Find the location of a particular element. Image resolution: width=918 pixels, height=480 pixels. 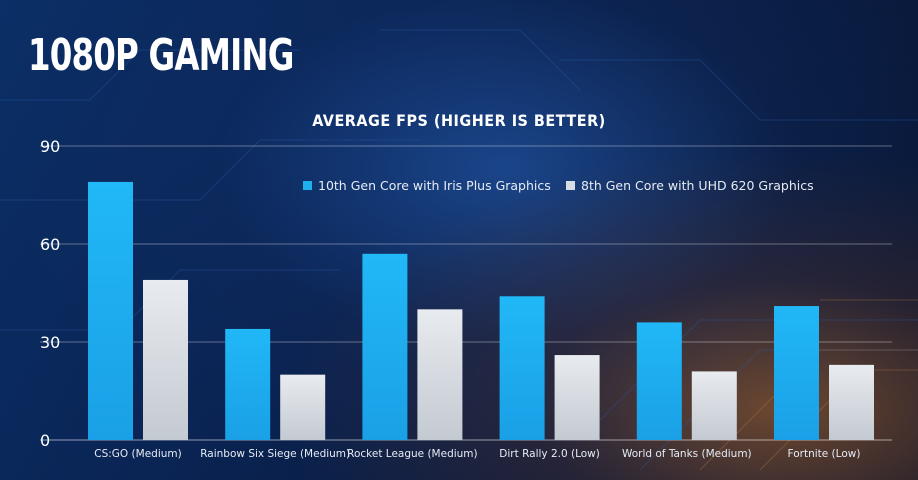

legend-label-series-2: 8th Gen Core with UHD 620 Graphics is located at coordinates (697, 185).